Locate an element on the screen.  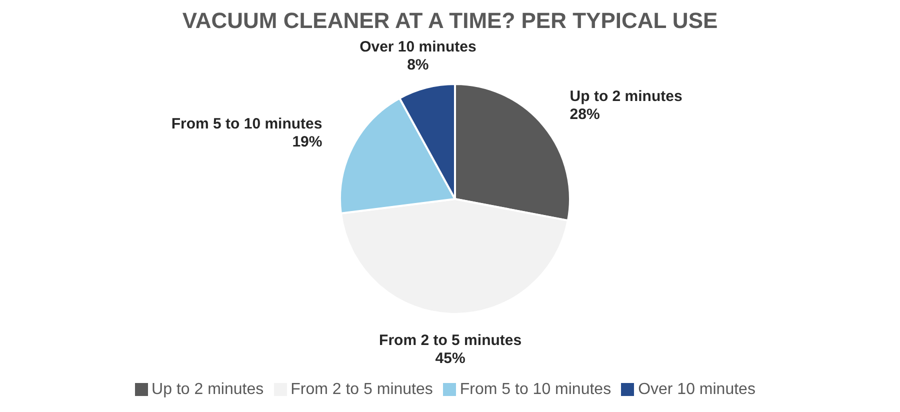
chart-title: VACUUM CLEANER AT A TIME? PER TYPICAL USE is located at coordinates (450, 21).